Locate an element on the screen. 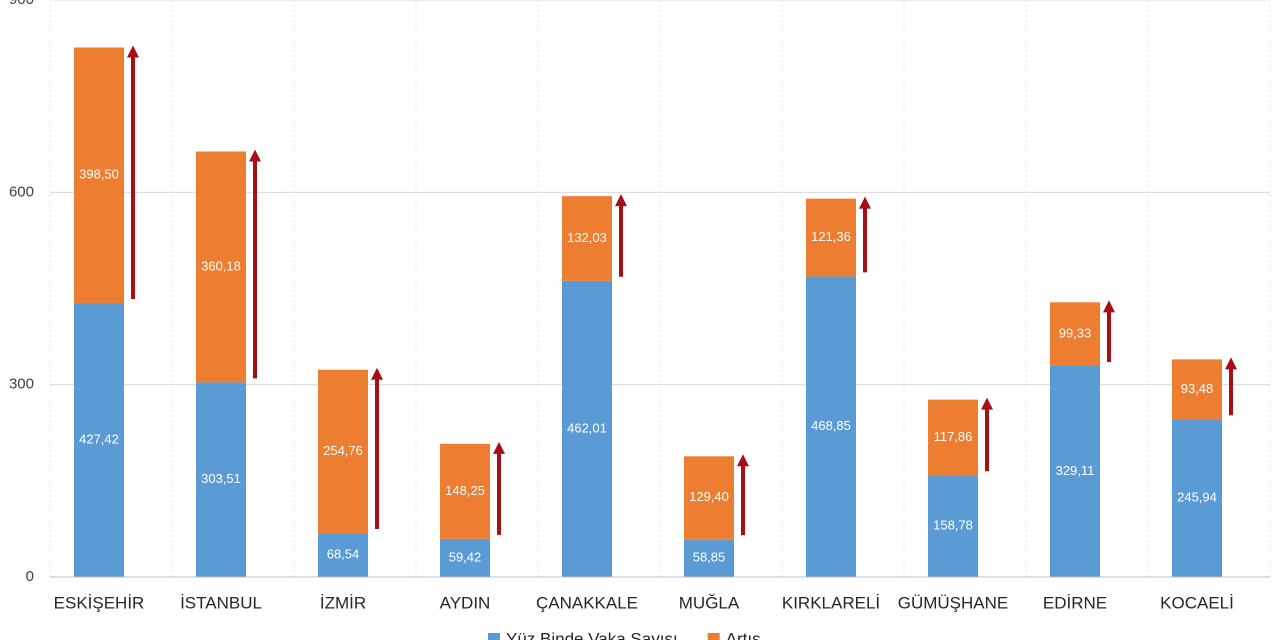 Image resolution: width=1280 pixels, height=640 pixels. x-tick-label: İSTANBUL is located at coordinates (221, 602).